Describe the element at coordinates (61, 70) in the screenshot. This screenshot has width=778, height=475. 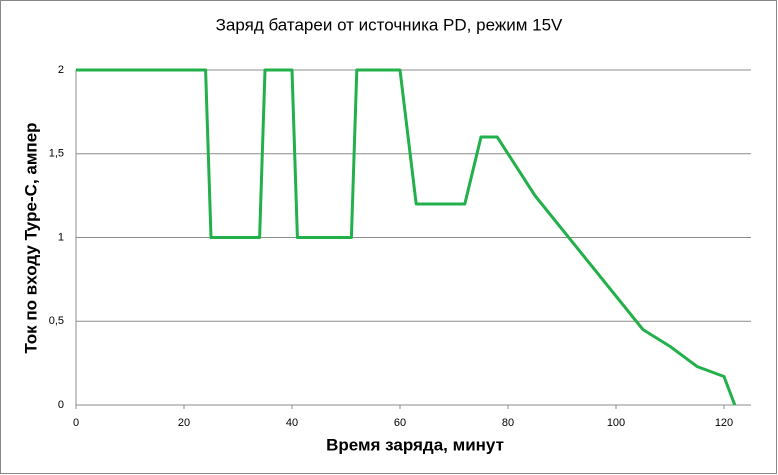
I see `y-tick-label: 2` at that location.